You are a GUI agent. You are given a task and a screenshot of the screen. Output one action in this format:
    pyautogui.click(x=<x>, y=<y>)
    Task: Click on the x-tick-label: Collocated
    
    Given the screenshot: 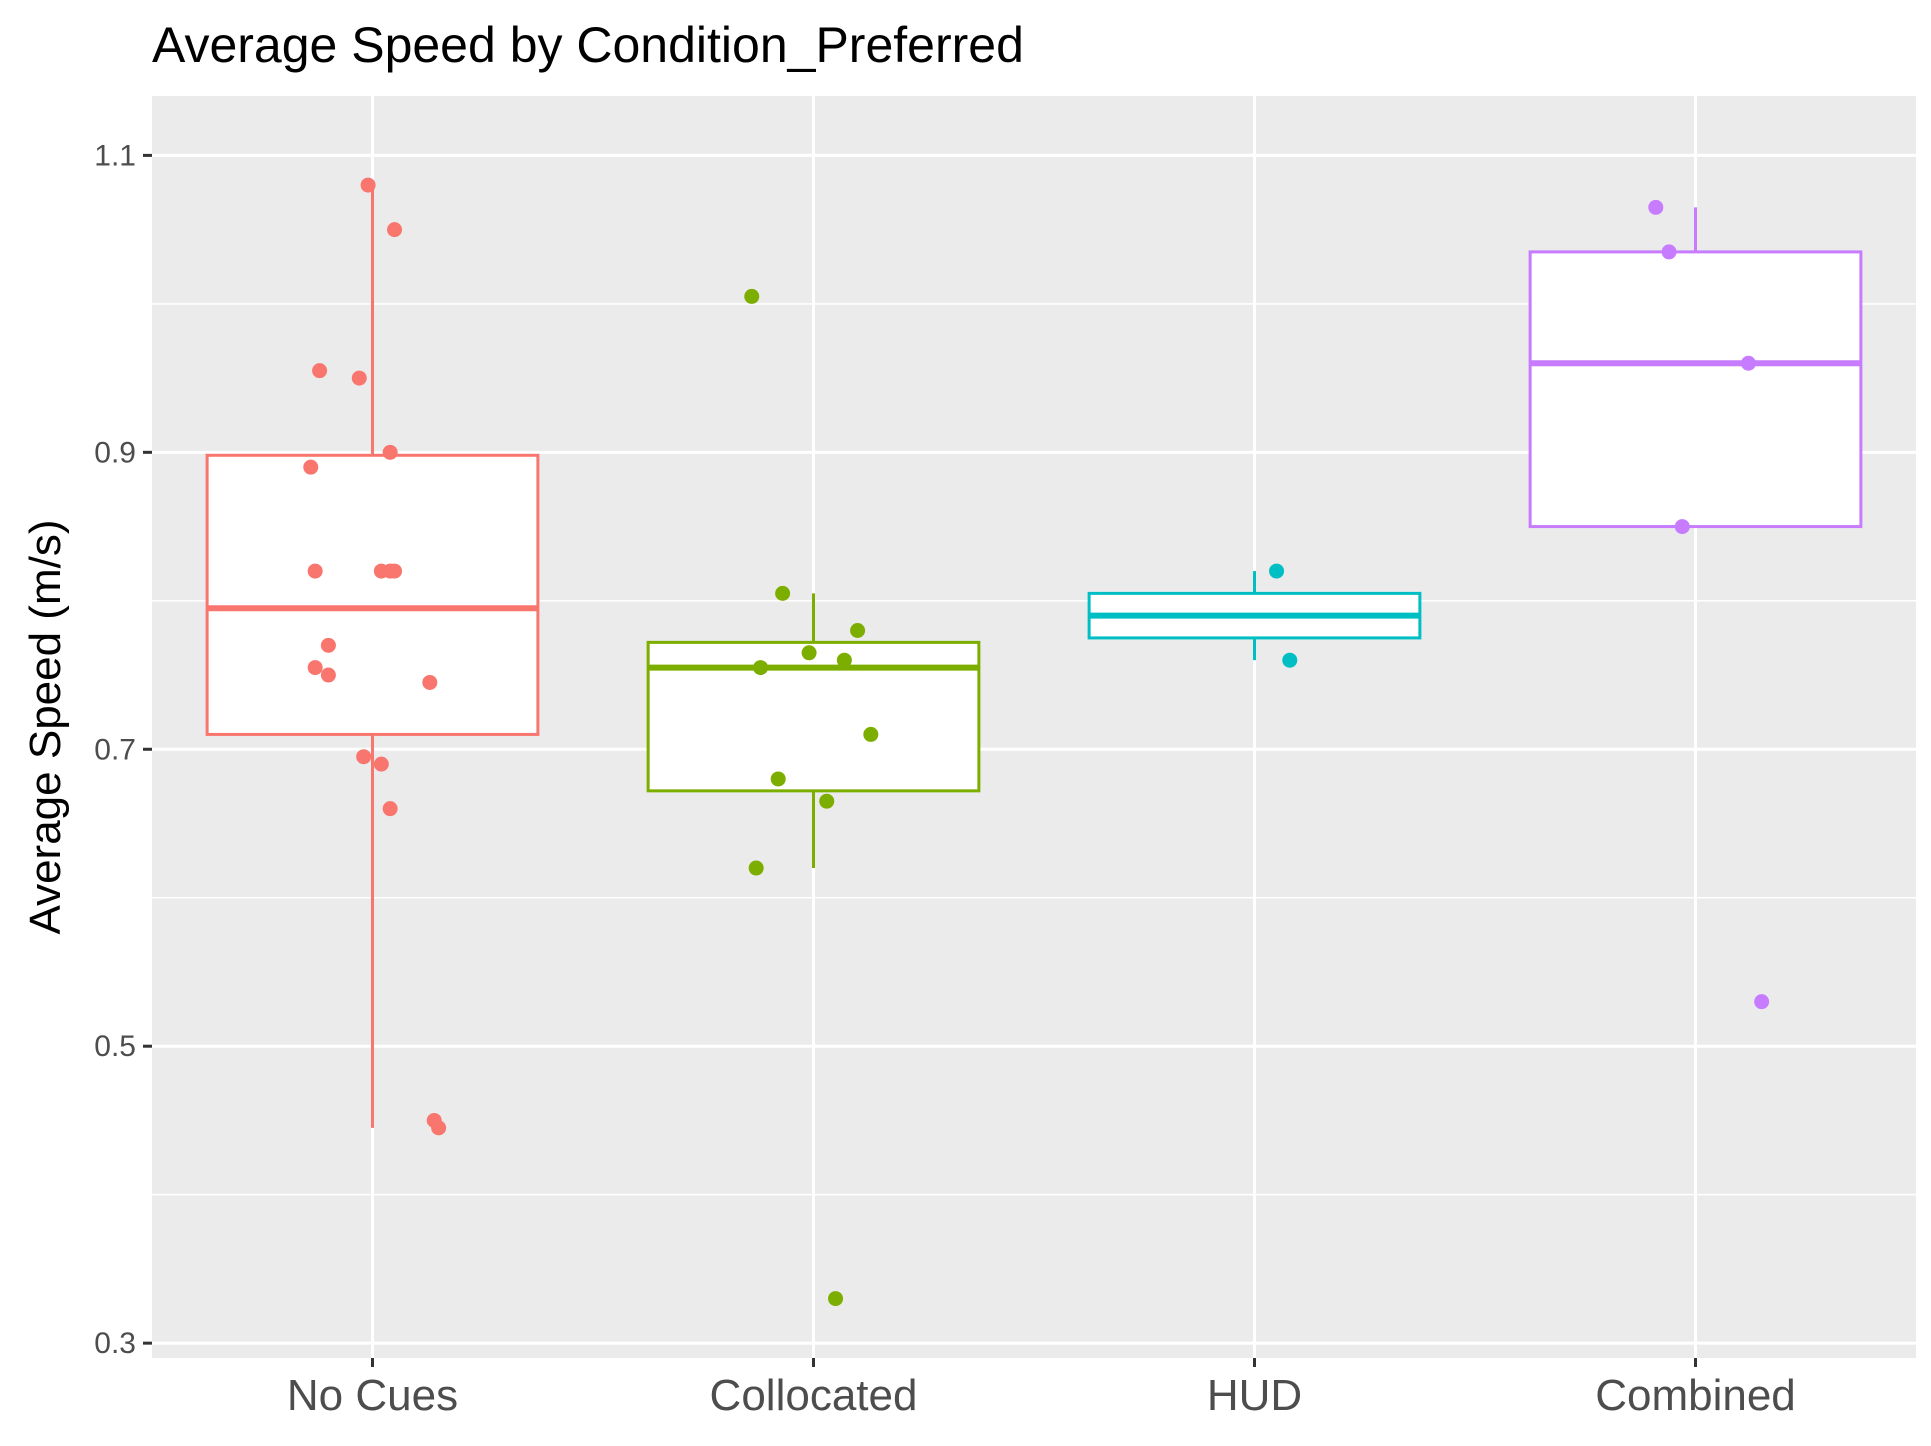 What is the action you would take?
    pyautogui.click(x=814, y=1395)
    